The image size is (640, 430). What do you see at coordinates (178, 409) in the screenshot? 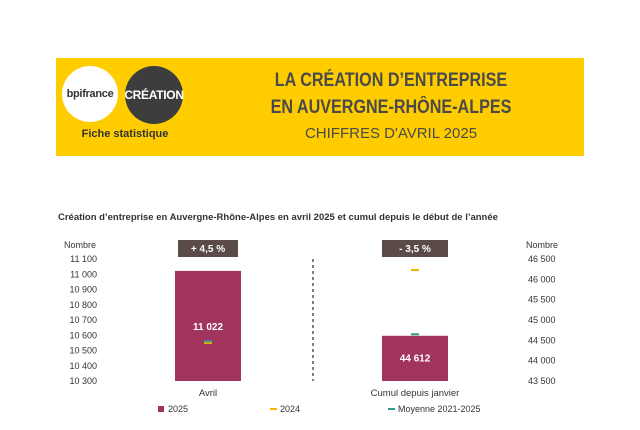
I see `legend-label-1: 2025` at bounding box center [178, 409].